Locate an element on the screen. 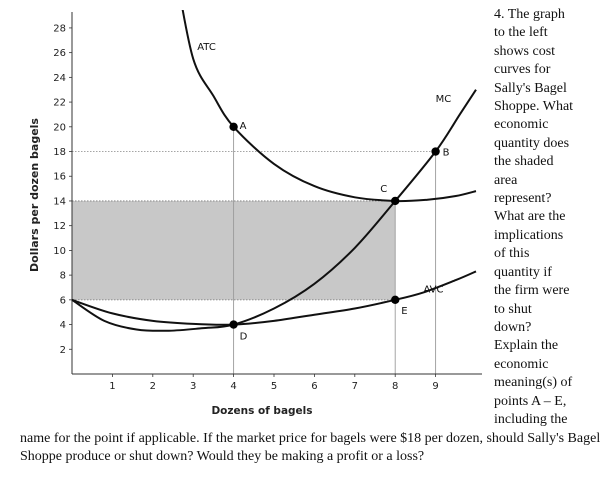  y-tick-label: 24 is located at coordinates (59, 78).